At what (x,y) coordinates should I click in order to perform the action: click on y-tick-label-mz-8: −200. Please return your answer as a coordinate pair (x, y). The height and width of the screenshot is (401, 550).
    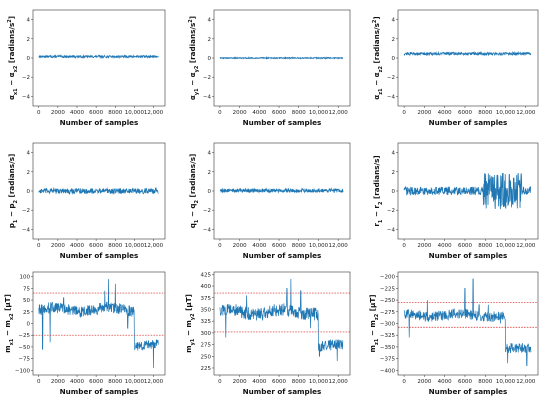
    Looking at the image, I should click on (388, 278).